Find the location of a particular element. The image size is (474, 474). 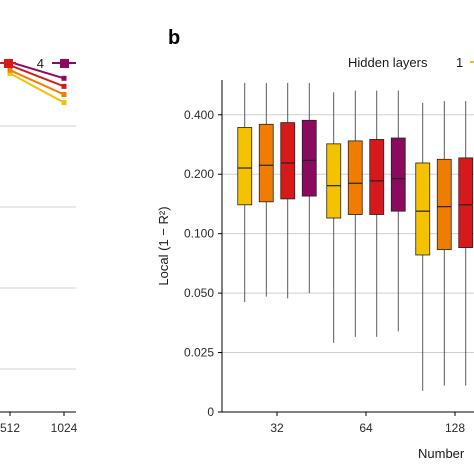

panel-b-y-tick-label: 0.050 is located at coordinates (199, 293).